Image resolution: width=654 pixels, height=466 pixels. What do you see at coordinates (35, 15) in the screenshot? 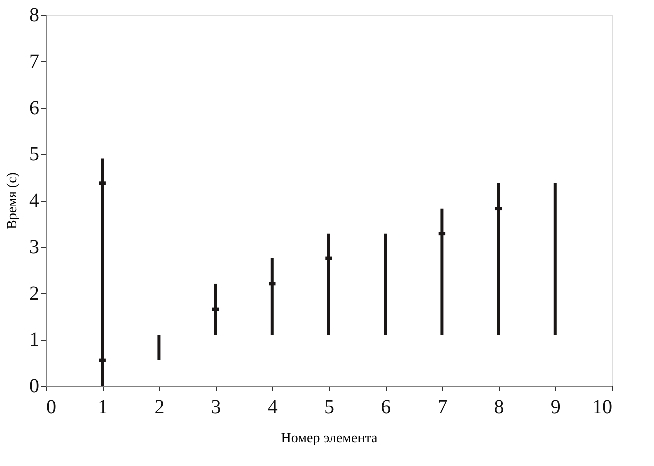
I see `y-tick-label: 8` at bounding box center [35, 15].